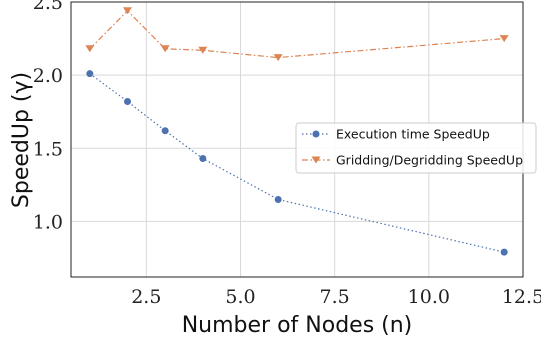 Image resolution: width=541 pixels, height=339 pixels. I want to click on y-tick-label: 1.5, so click(48, 149).